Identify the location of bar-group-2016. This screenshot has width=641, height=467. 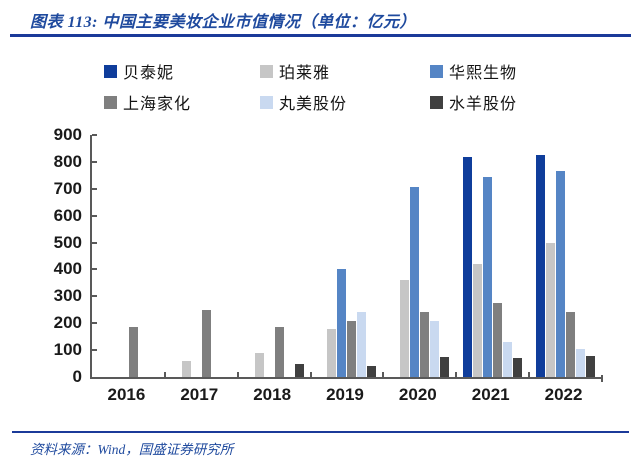
(128, 256).